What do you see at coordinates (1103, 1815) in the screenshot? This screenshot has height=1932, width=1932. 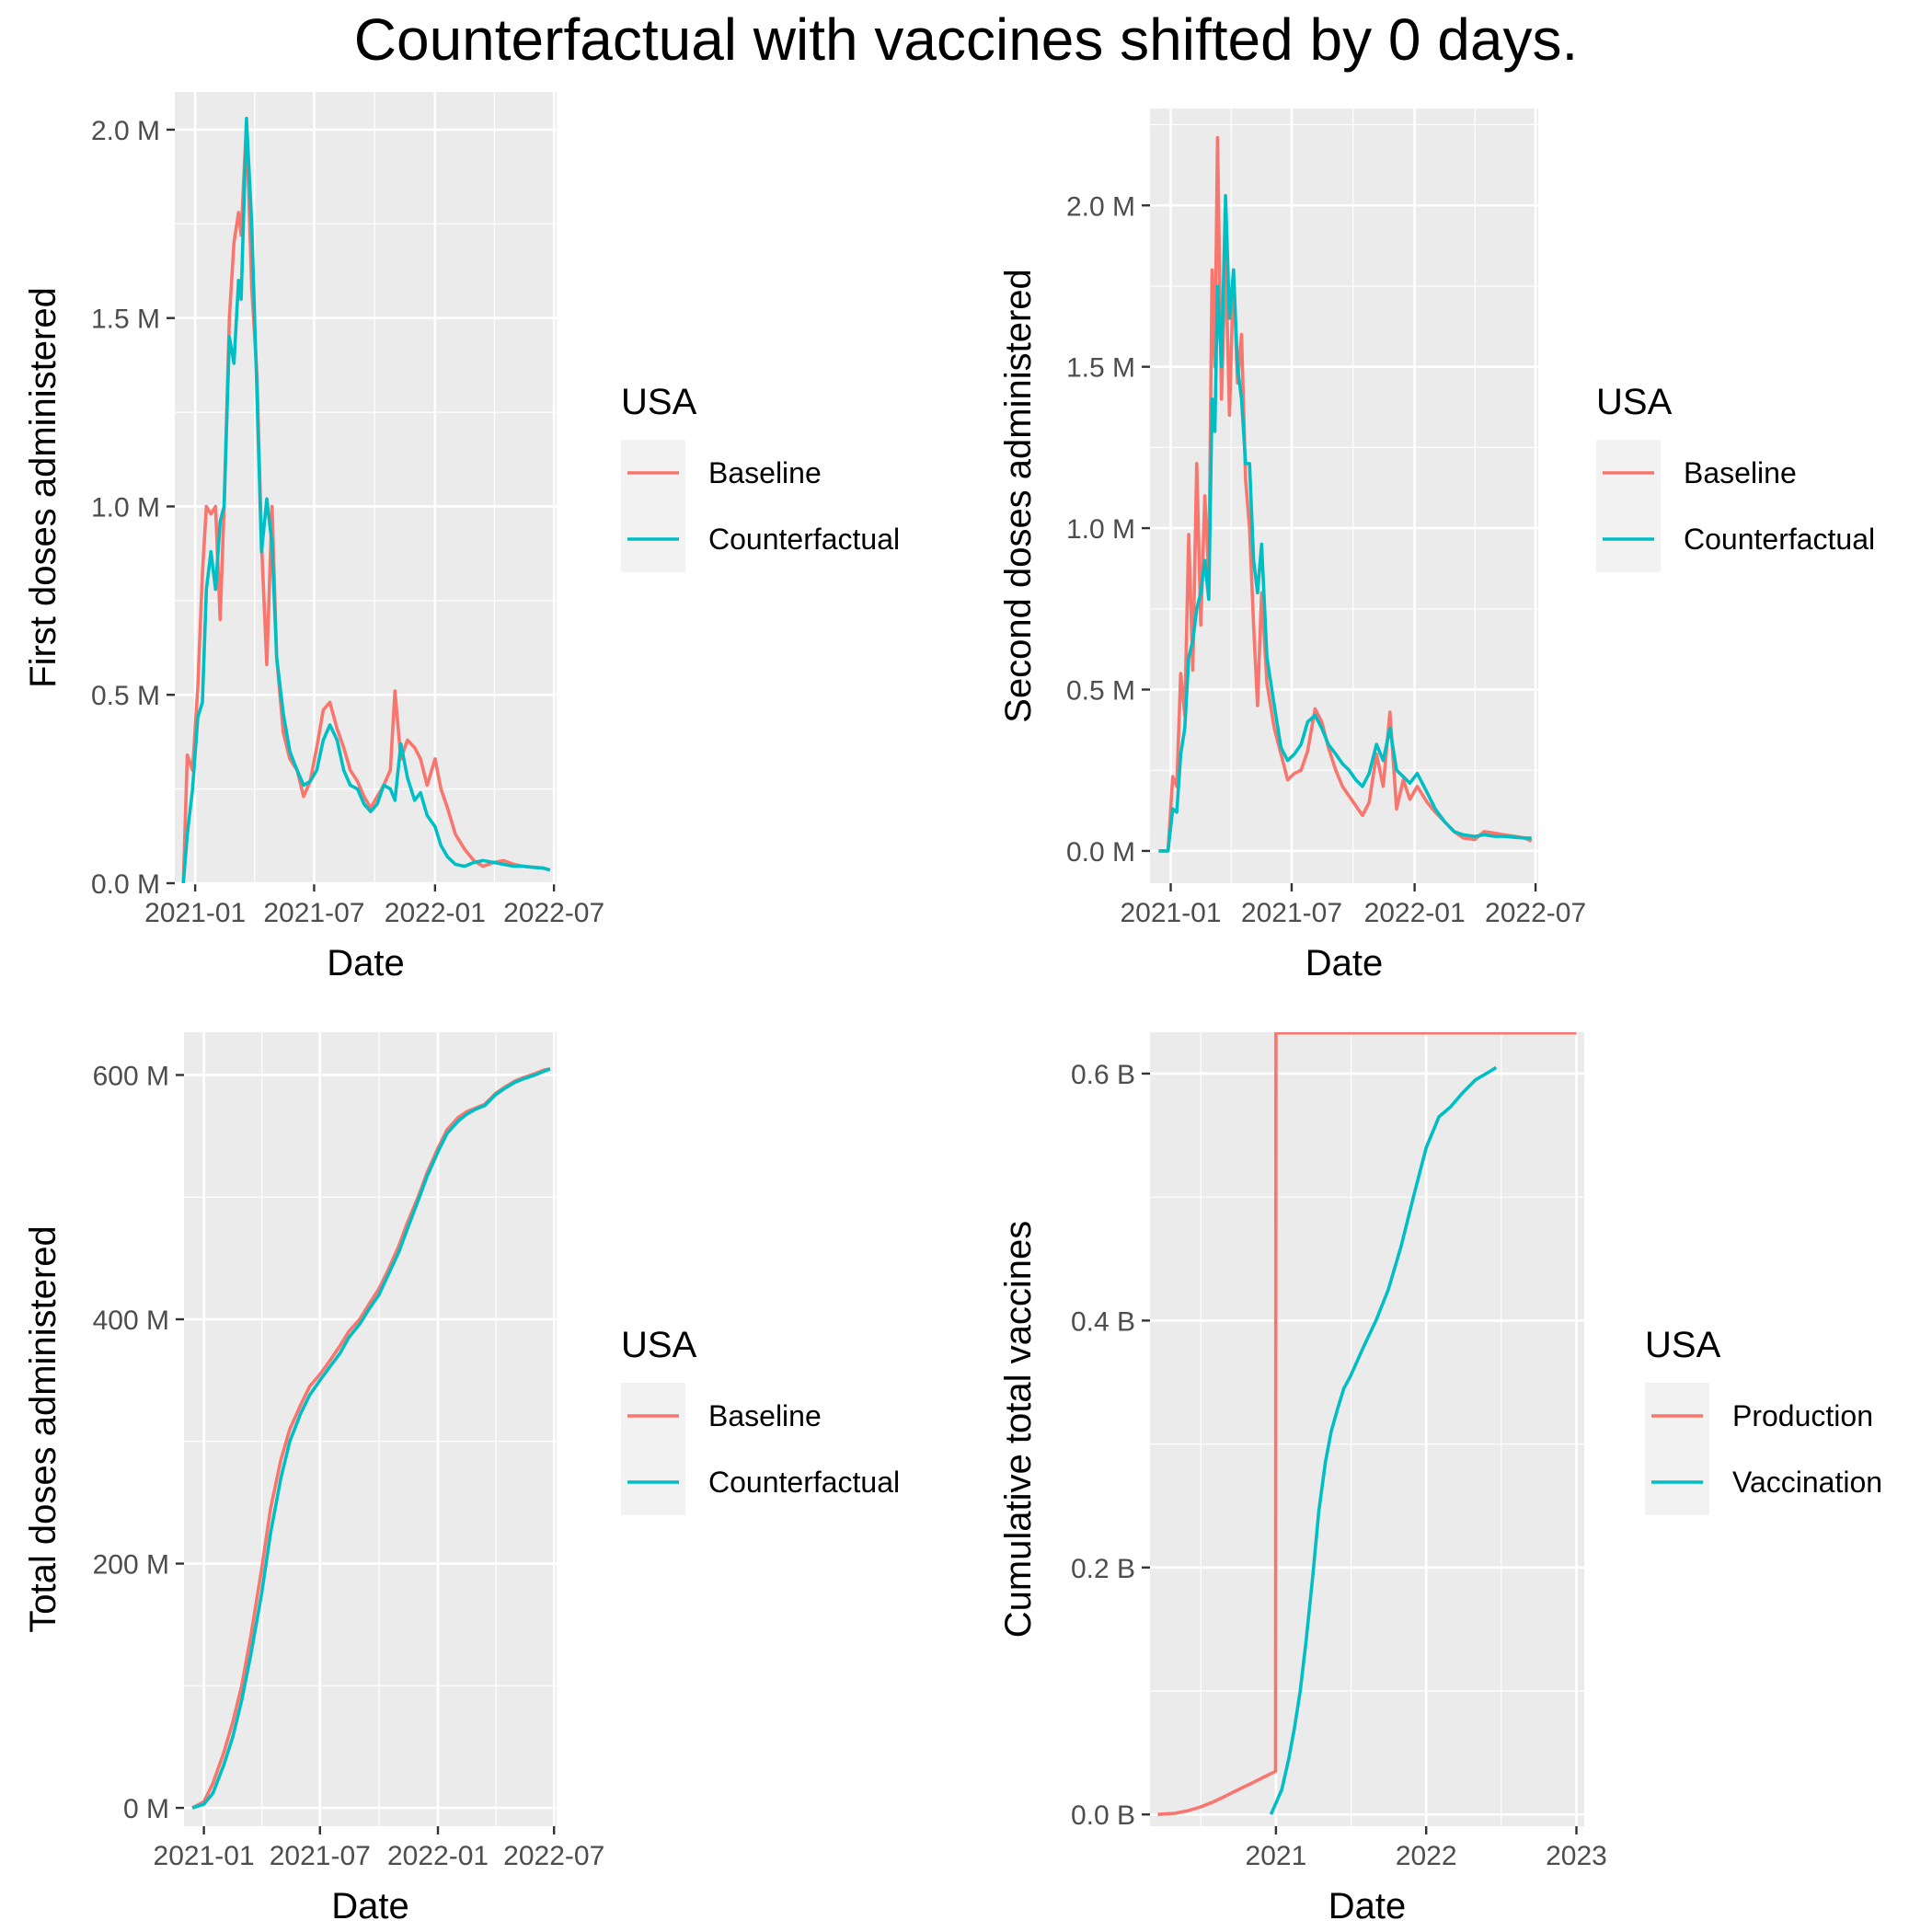 I see `y-tick-label: 0.0 B` at bounding box center [1103, 1815].